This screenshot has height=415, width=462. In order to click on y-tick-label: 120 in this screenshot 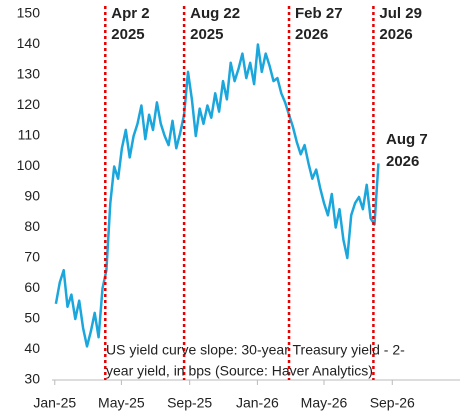, I will do `click(29, 104)`.